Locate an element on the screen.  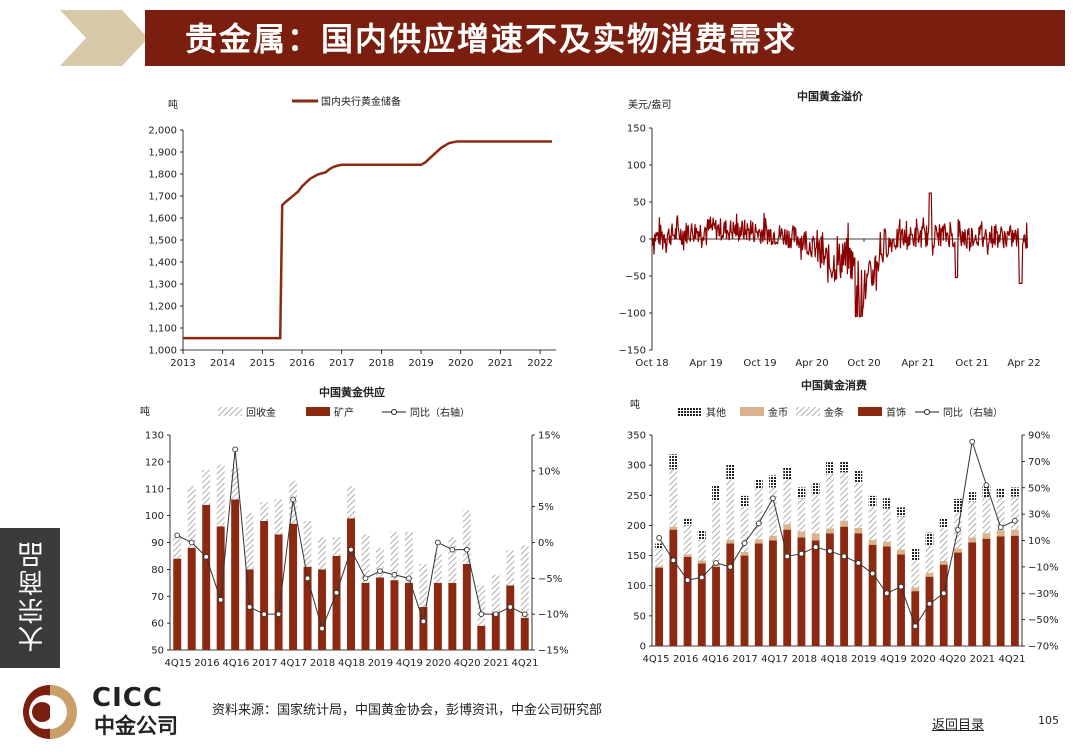
supply-x-tick-label: 2017 is located at coordinates (264, 663).